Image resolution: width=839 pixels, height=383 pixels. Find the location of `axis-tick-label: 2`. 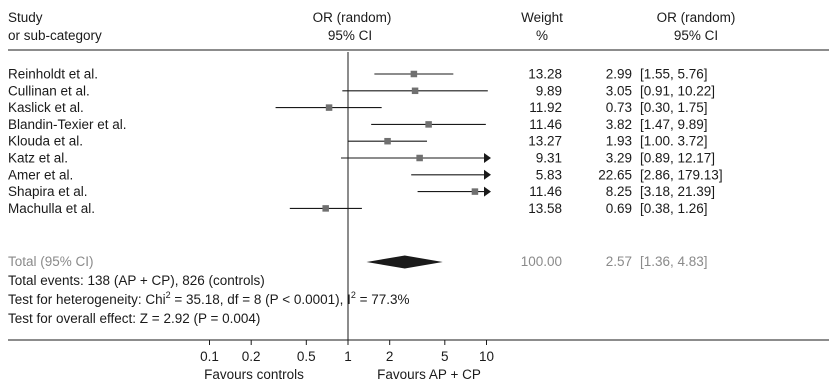

axis-tick-label: 2 is located at coordinates (390, 356).